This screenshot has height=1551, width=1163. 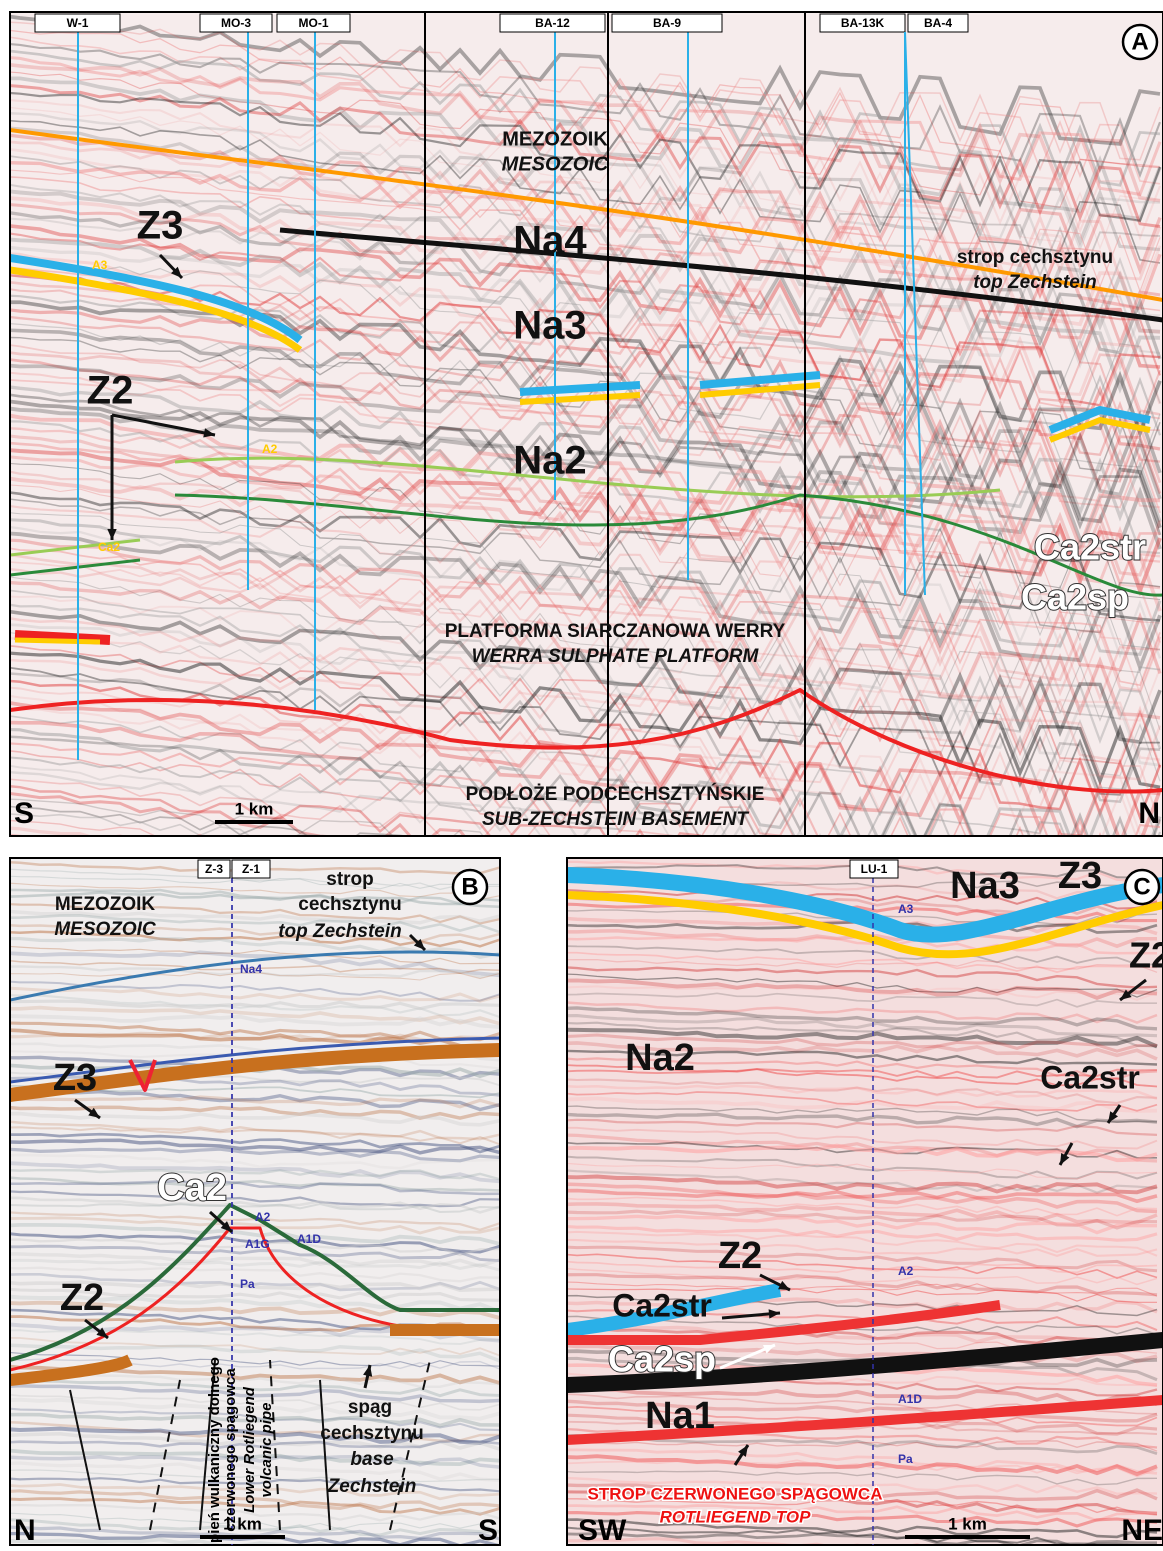 I want to click on annotation: Ca2, so click(x=192, y=1188).